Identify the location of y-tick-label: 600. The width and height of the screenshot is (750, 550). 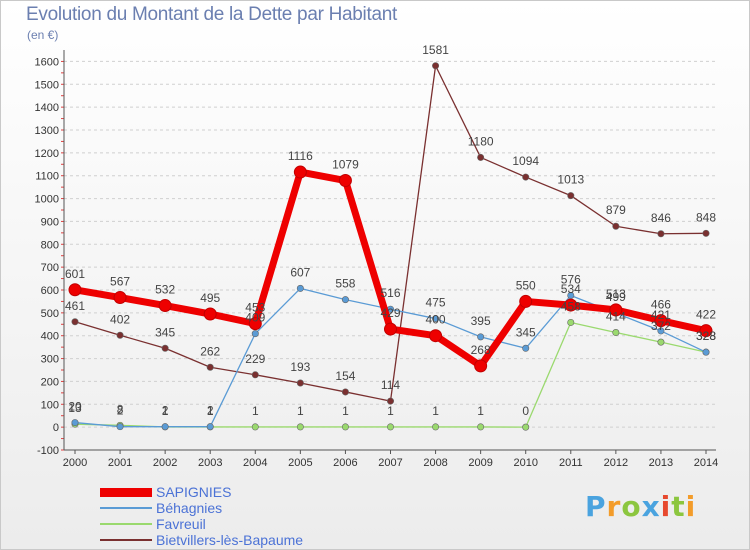
(50, 291).